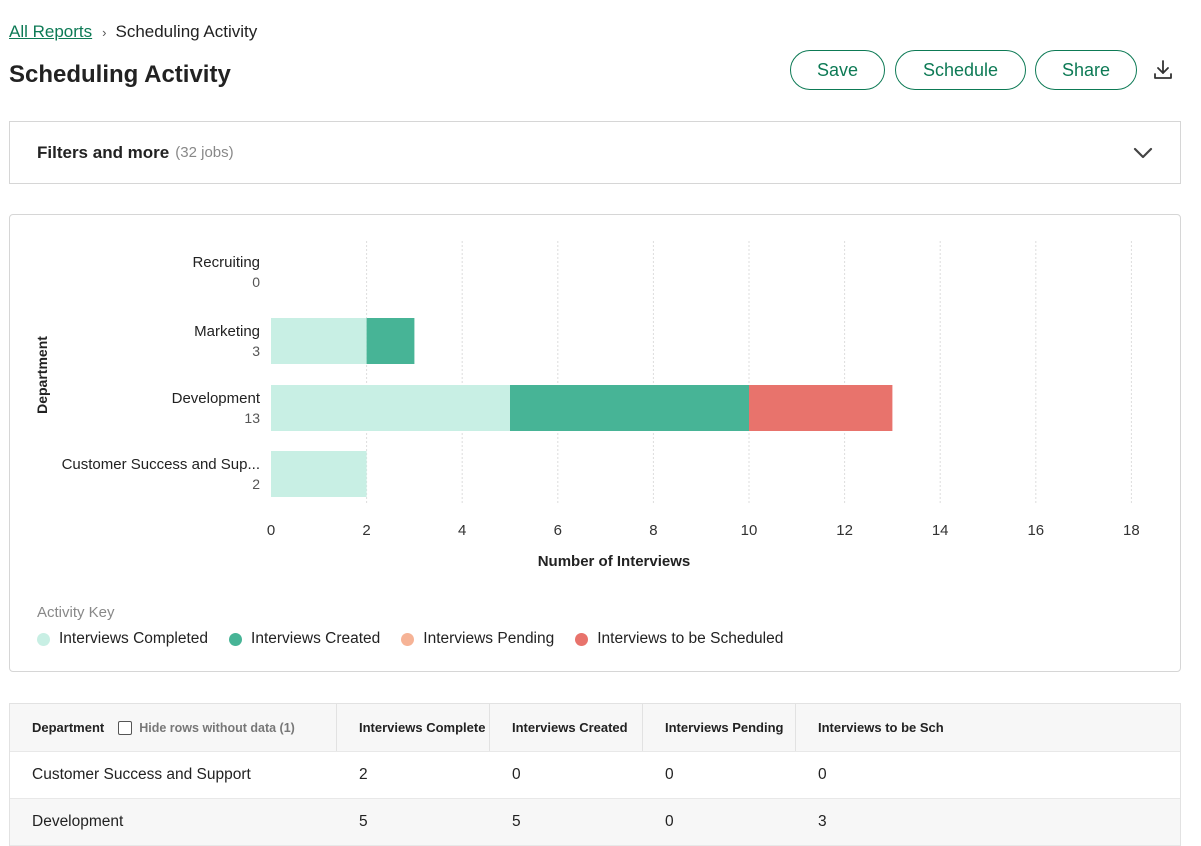  Describe the element at coordinates (256, 282) in the screenshot. I see `category-total: 0` at that location.